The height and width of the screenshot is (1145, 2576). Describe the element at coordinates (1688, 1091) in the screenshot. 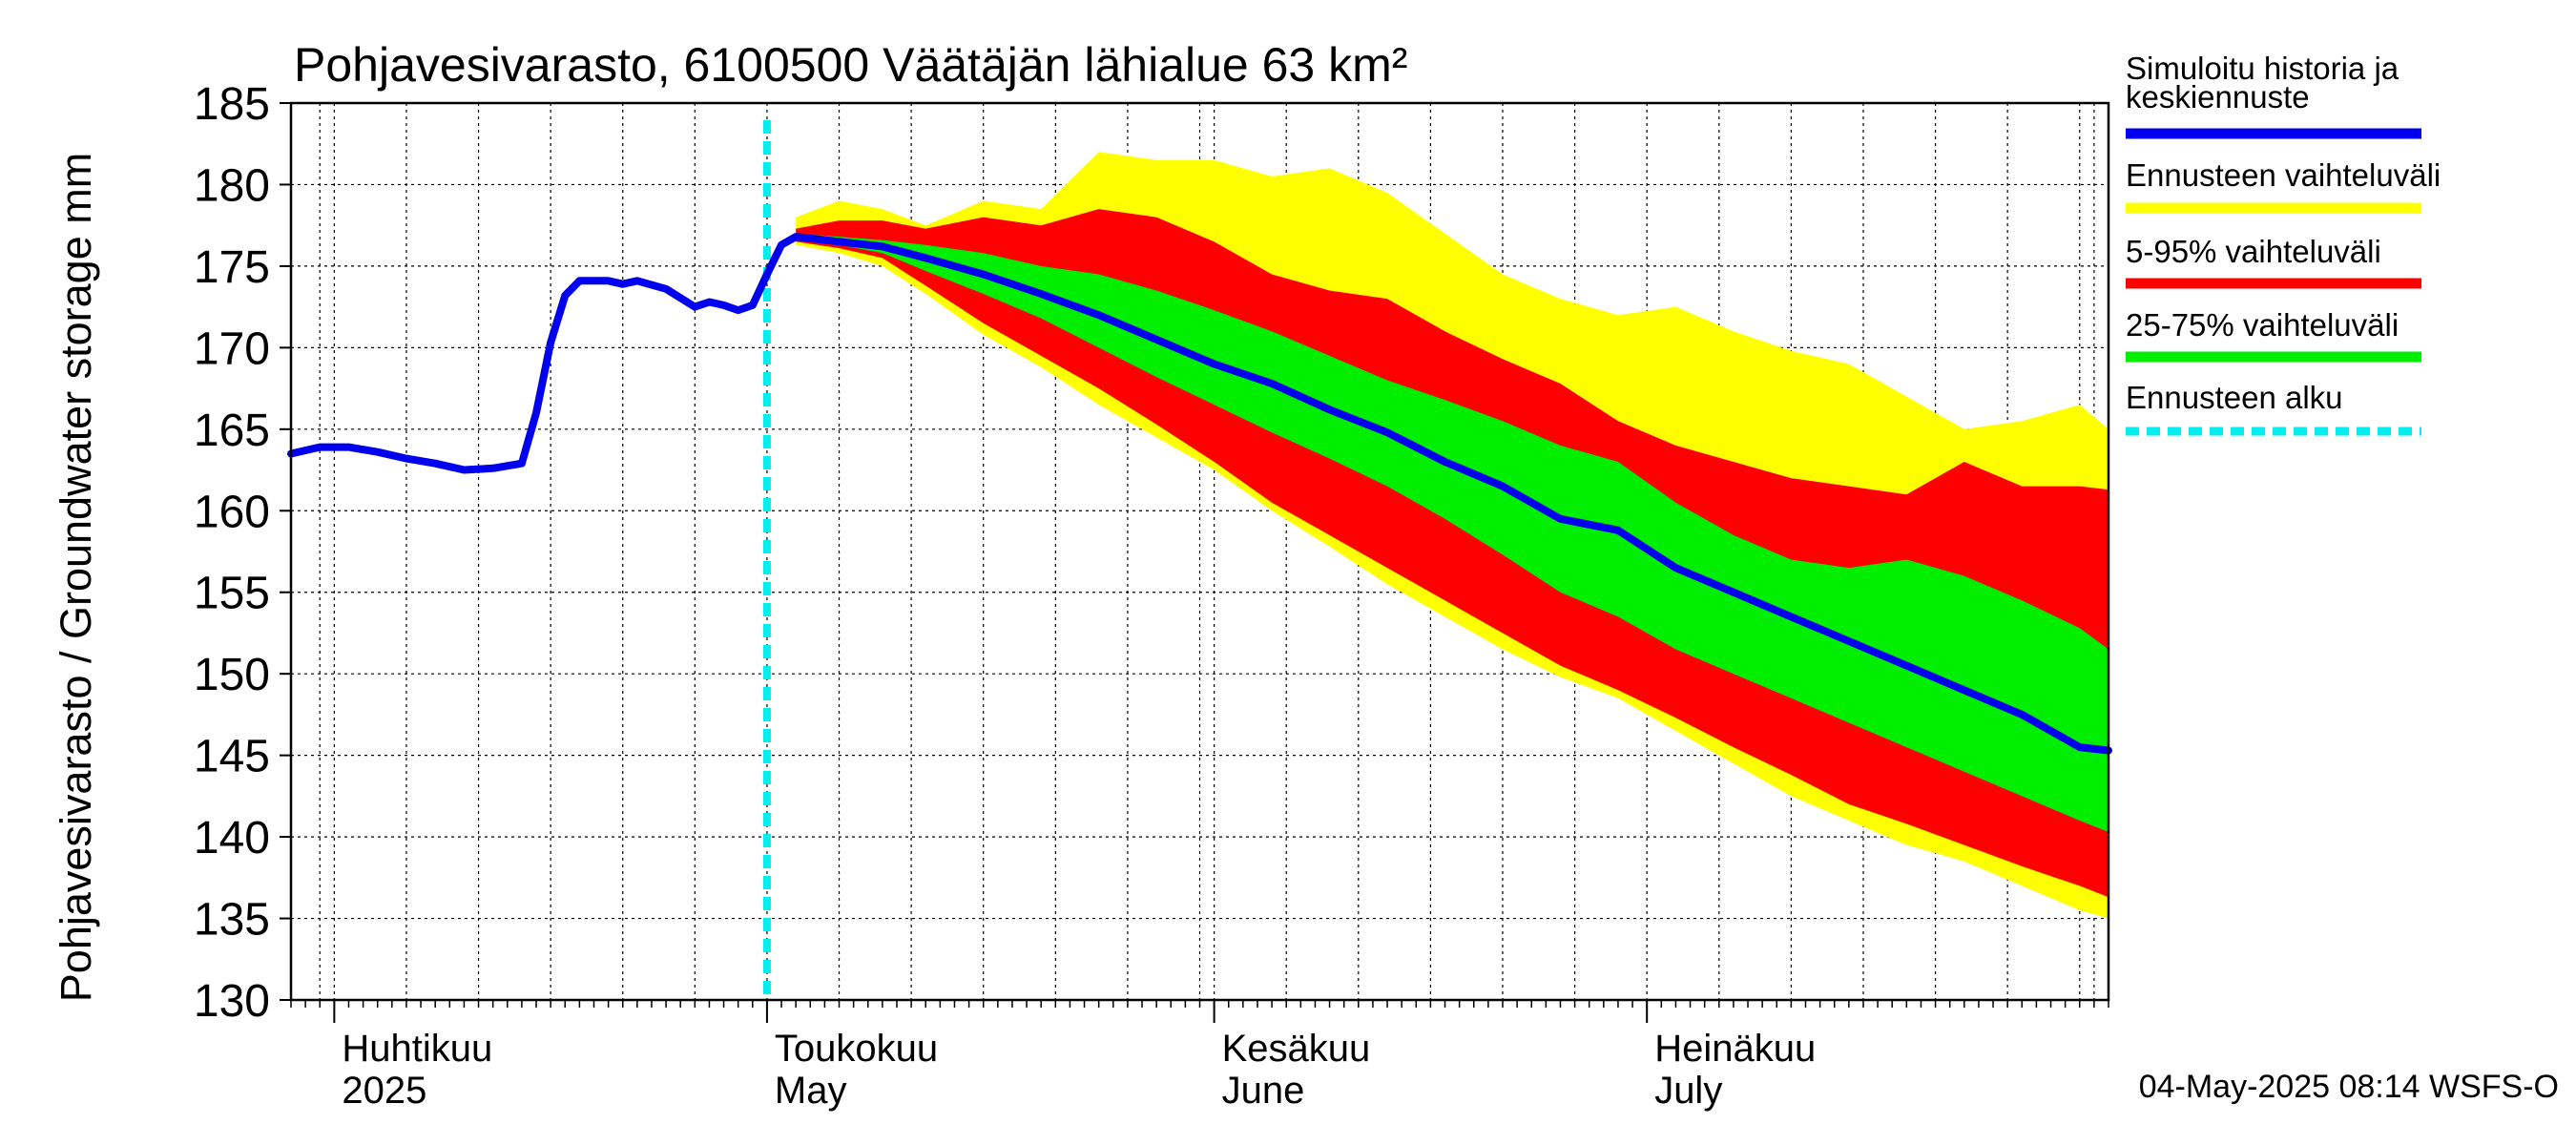

I see `x-tick-sublabel: July` at that location.